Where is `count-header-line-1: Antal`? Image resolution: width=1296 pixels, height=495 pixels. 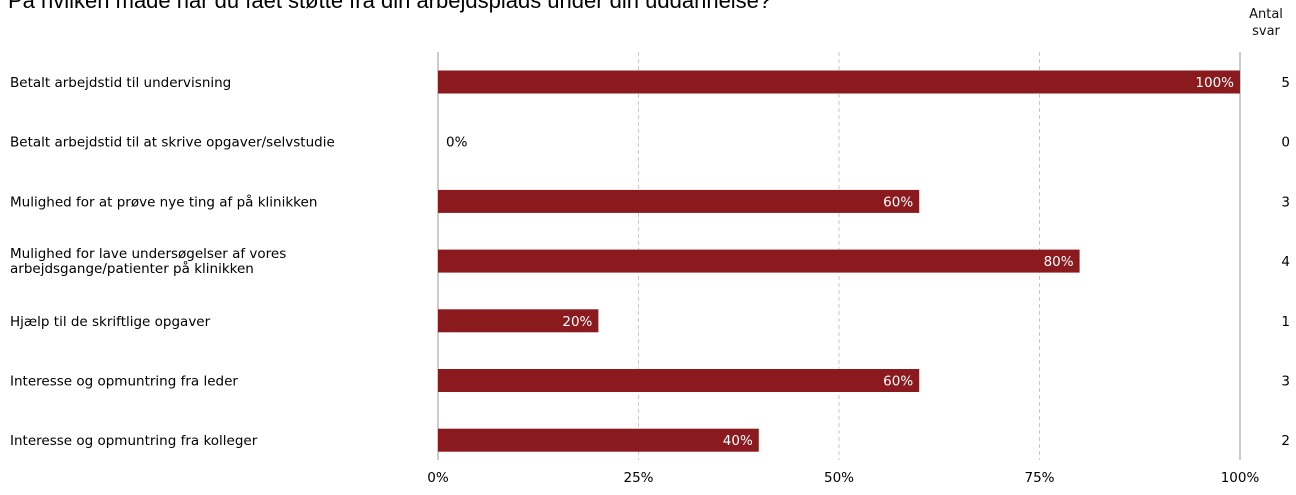
count-header-line-1: Antal is located at coordinates (1266, 14).